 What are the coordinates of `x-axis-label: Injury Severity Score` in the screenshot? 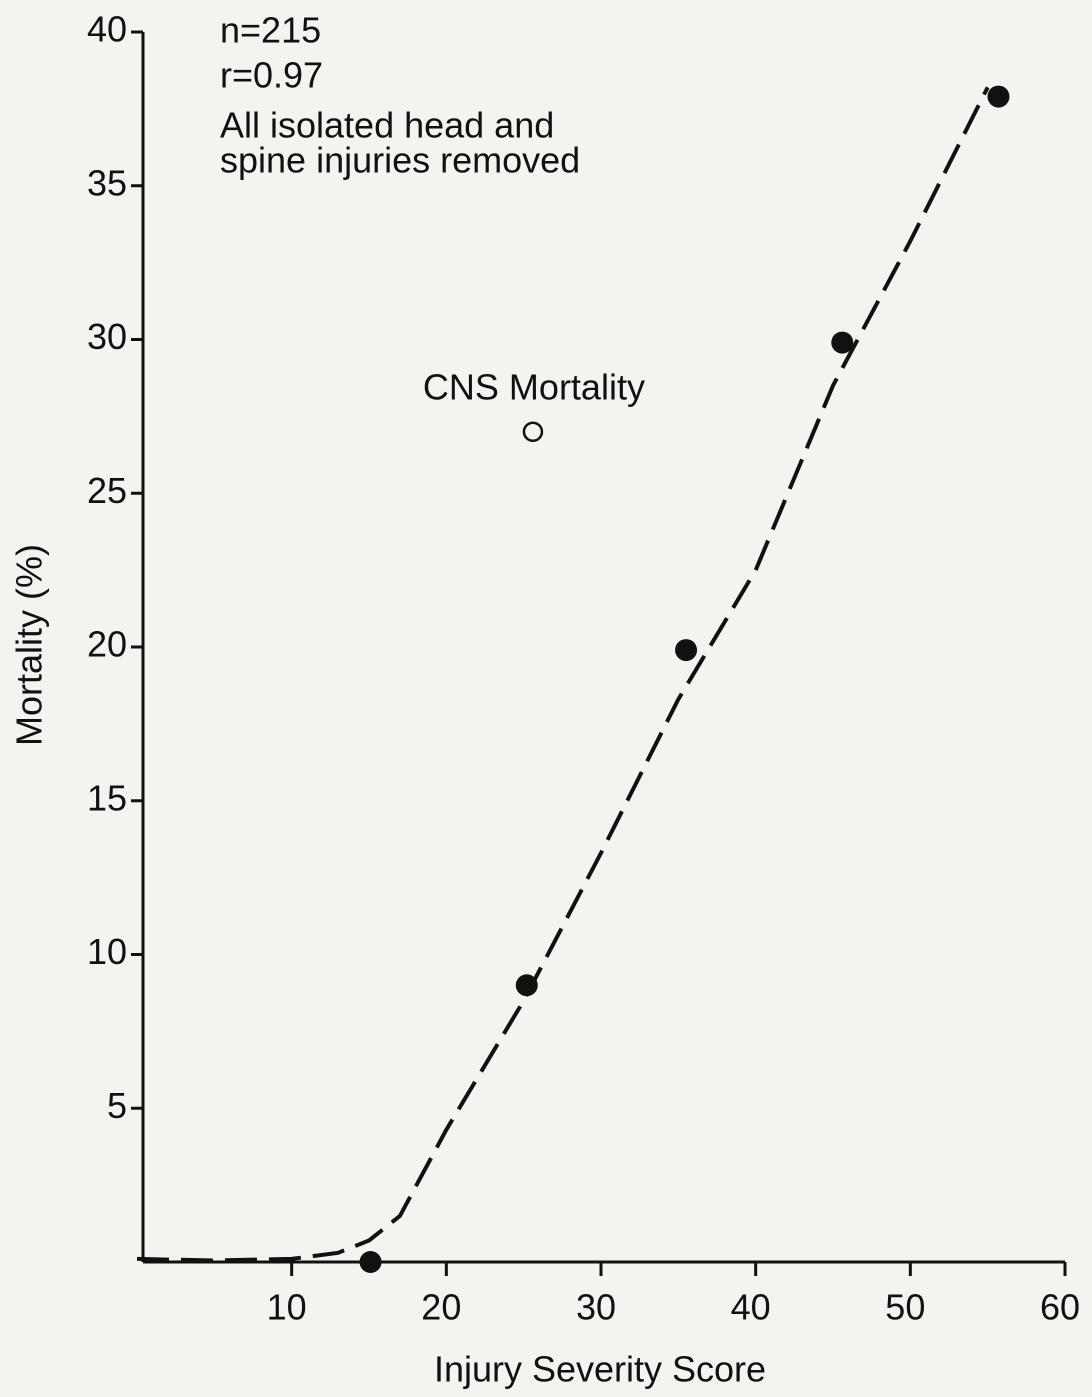 It's located at (600, 1369).